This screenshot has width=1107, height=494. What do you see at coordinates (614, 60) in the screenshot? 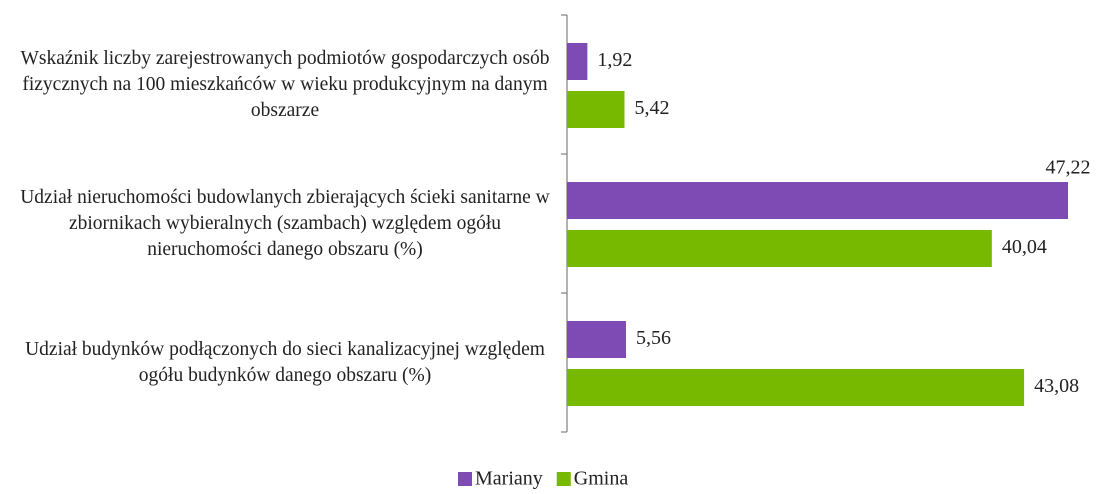
I see `data-label: 1,92` at bounding box center [614, 60].